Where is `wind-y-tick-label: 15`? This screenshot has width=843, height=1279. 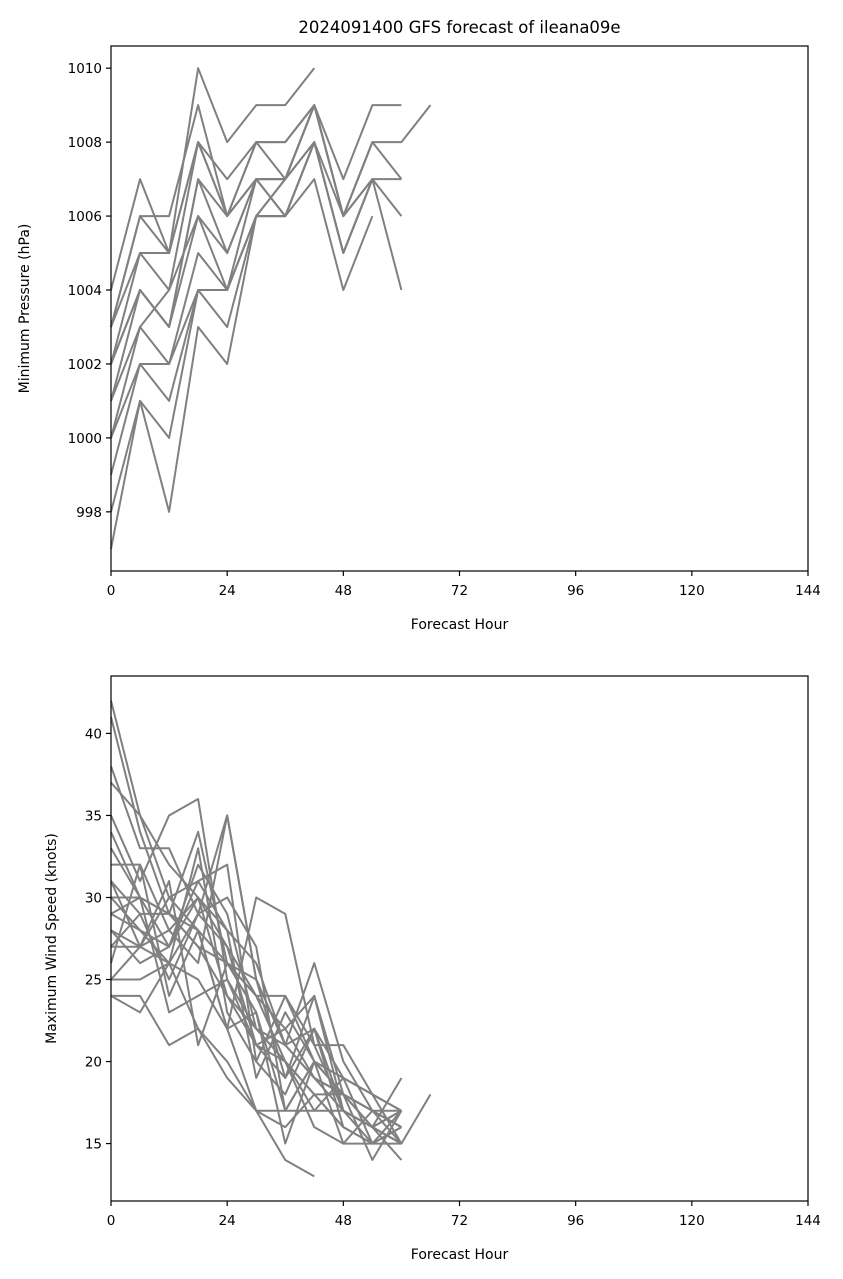
wind-y-tick-label: 15 is located at coordinates (93, 1145).